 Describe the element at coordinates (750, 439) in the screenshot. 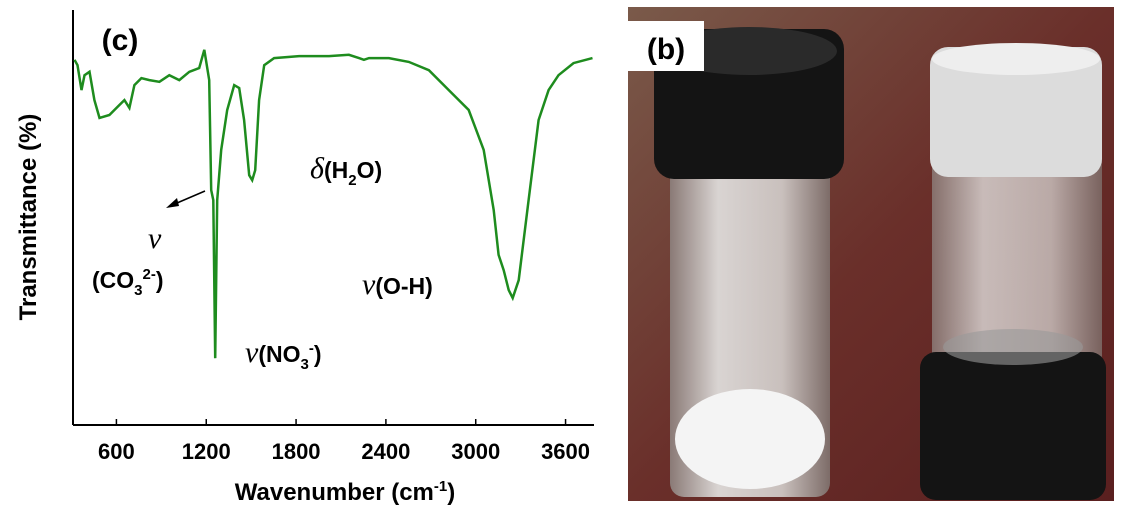

I see `white-powder` at that location.